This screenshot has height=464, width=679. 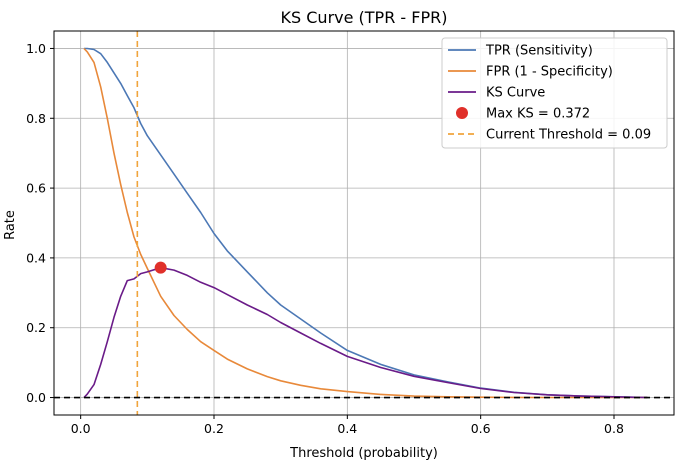 What do you see at coordinates (363, 453) in the screenshot?
I see `x-axis-label: Threshold (probability)` at bounding box center [363, 453].